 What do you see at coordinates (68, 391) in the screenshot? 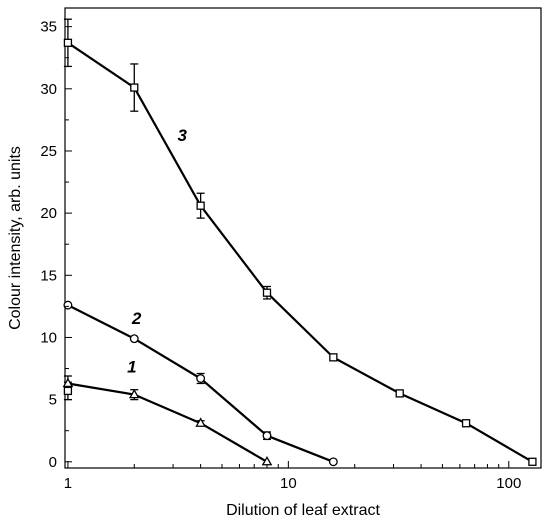
I see `marker-extra` at bounding box center [68, 391].